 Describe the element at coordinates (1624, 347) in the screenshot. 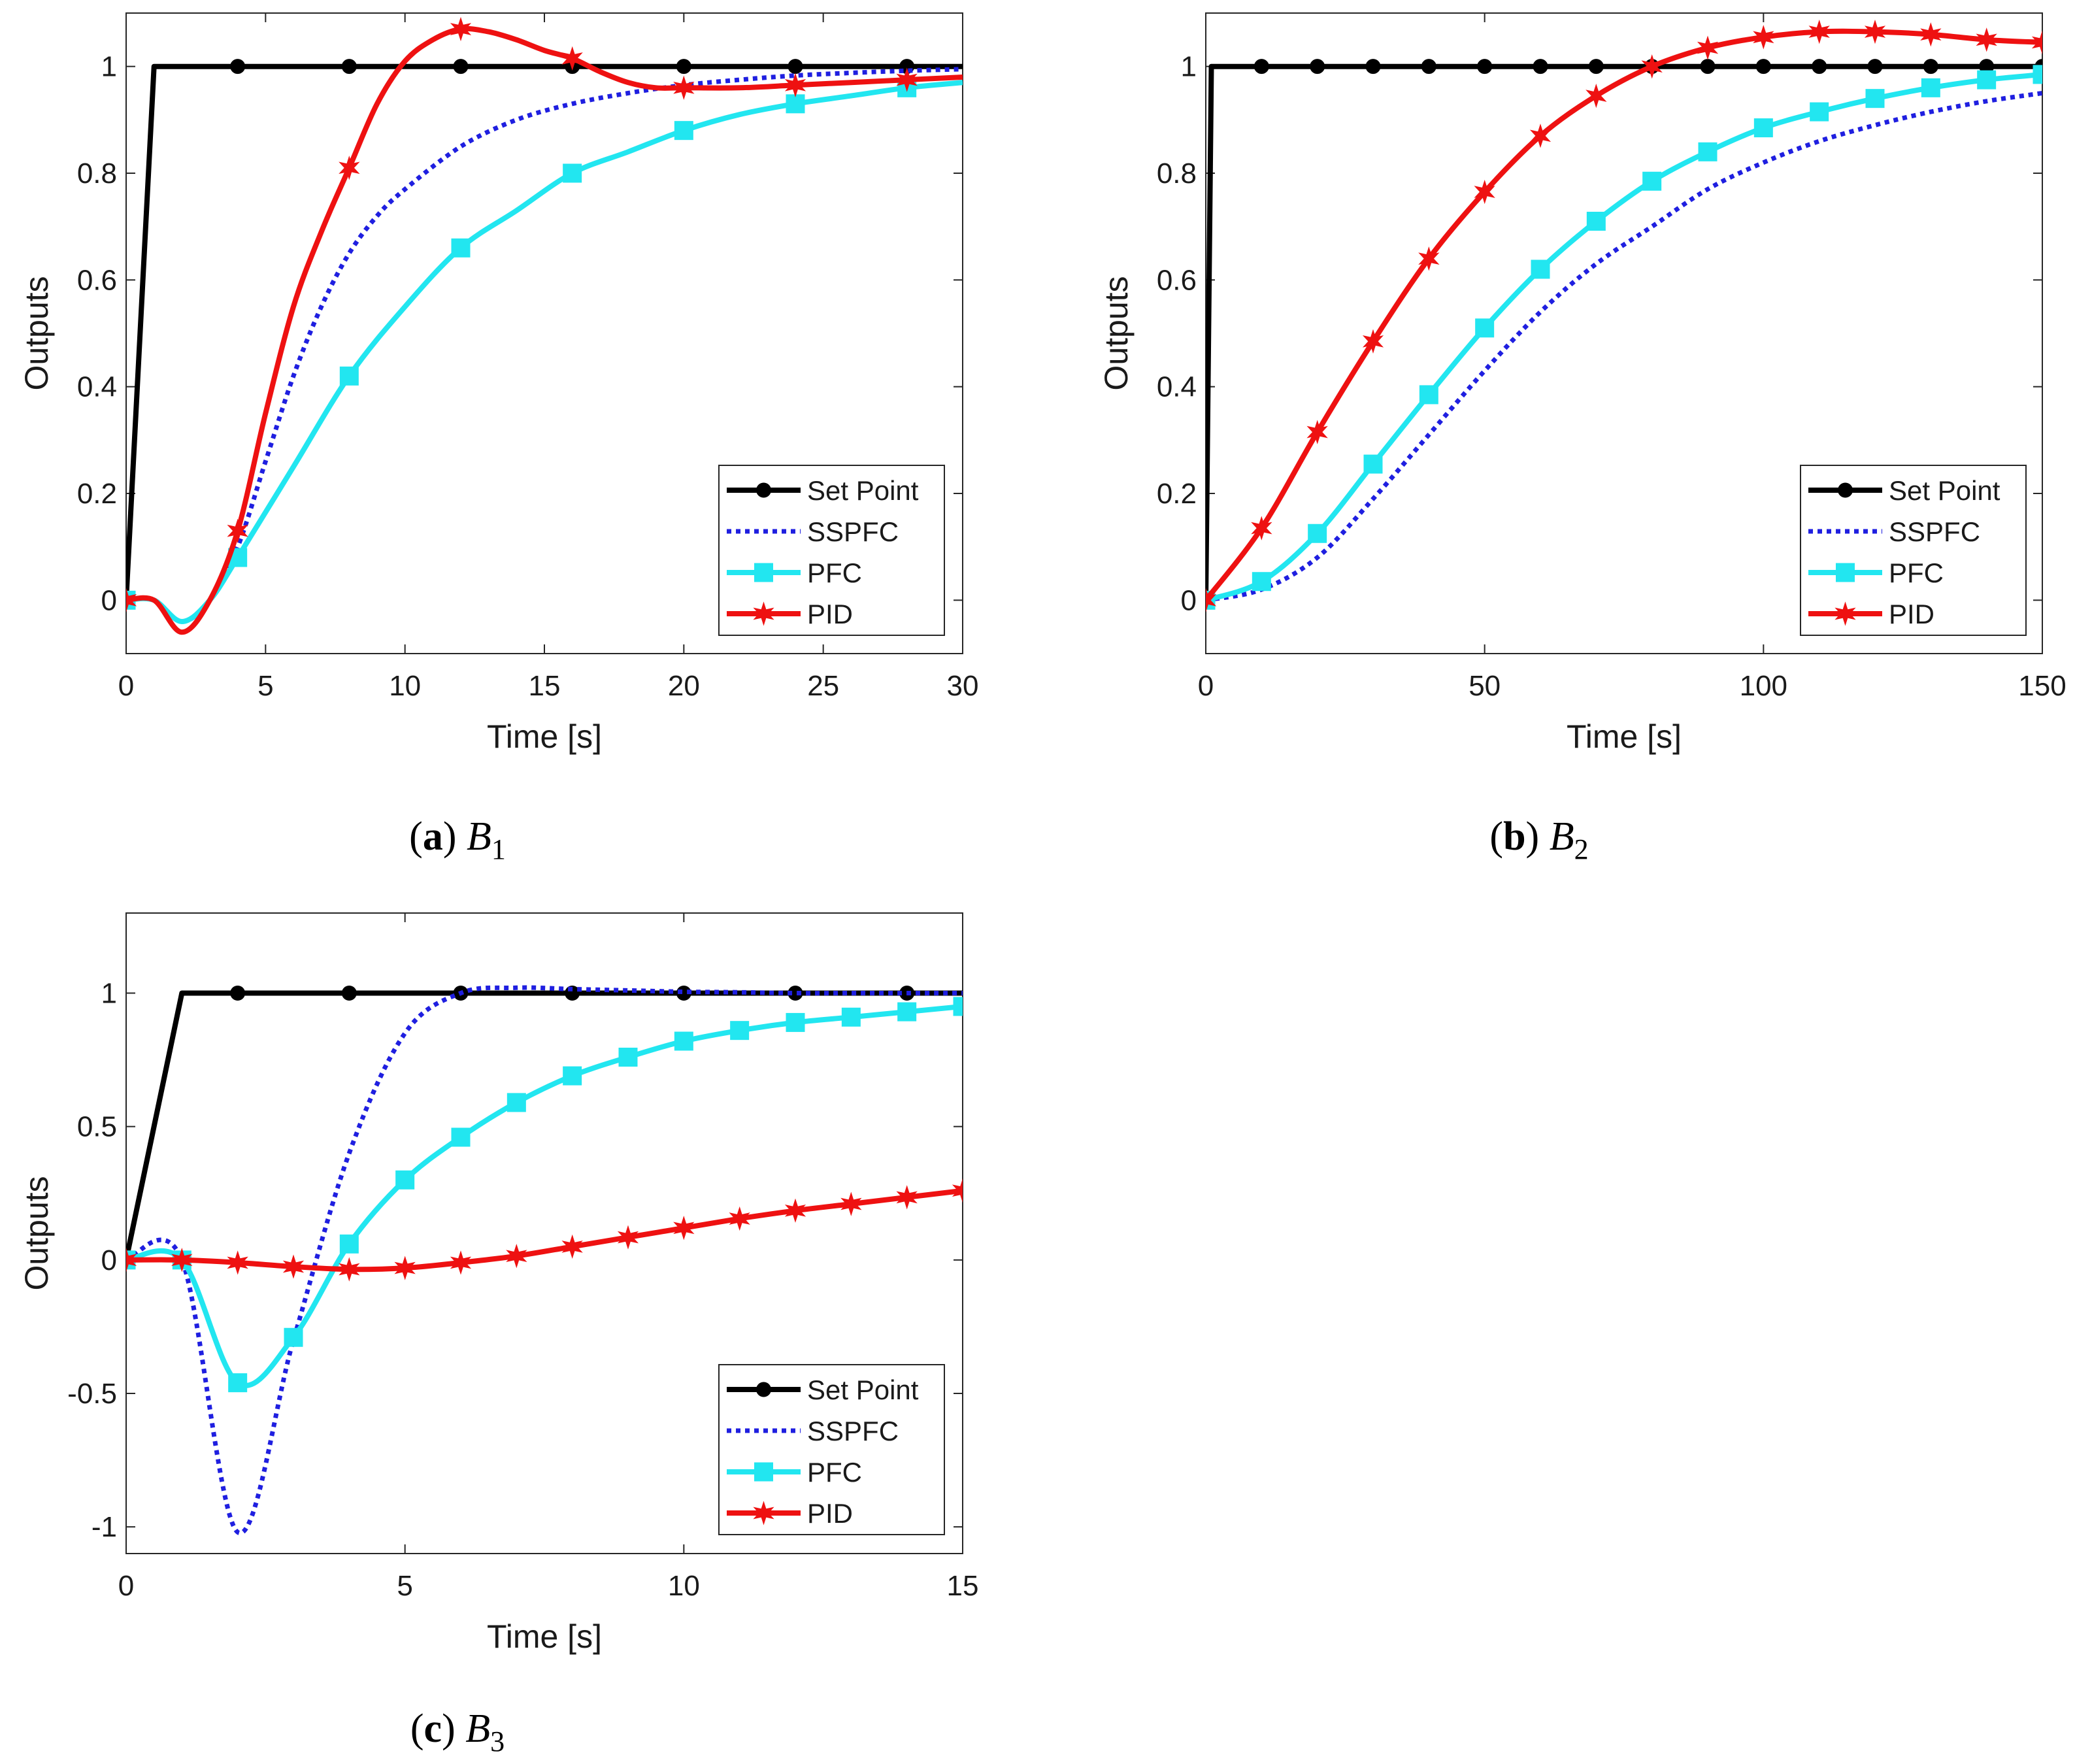

I see `series-line-sspfc` at that location.